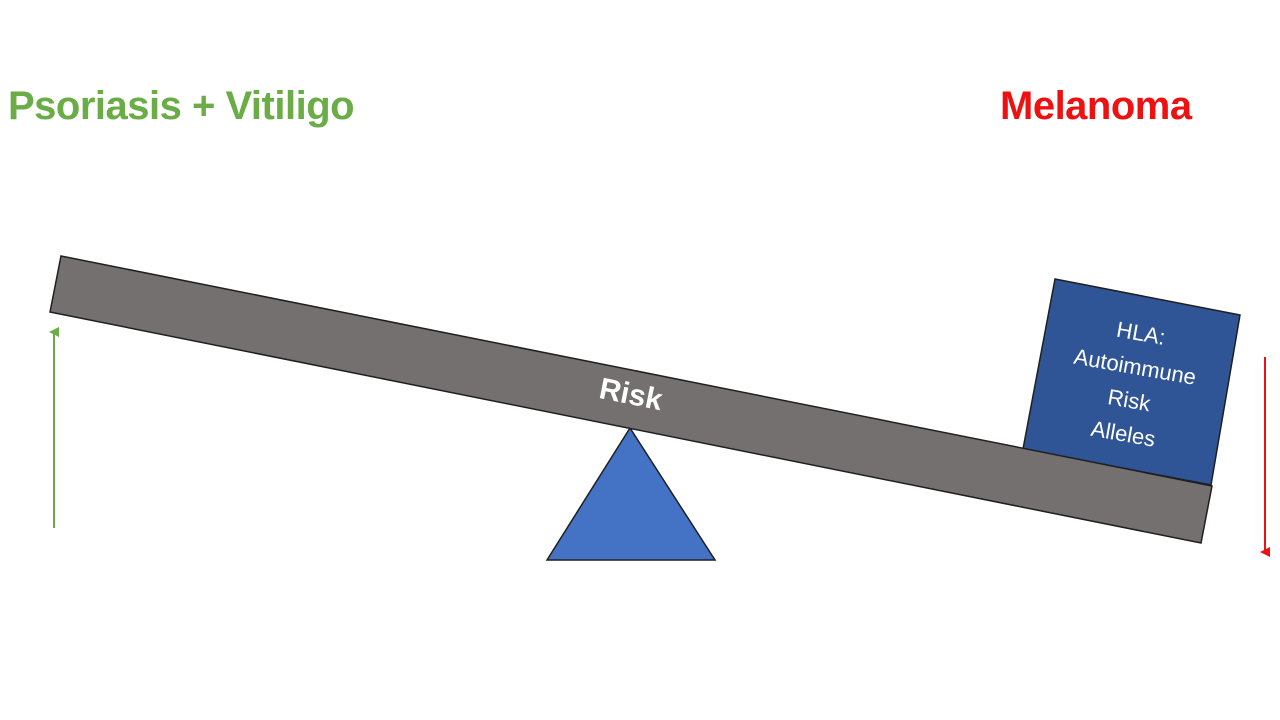  I want to click on psoriasis-vitiligo-label: Psoriasis + Vitiligo, so click(181, 106).